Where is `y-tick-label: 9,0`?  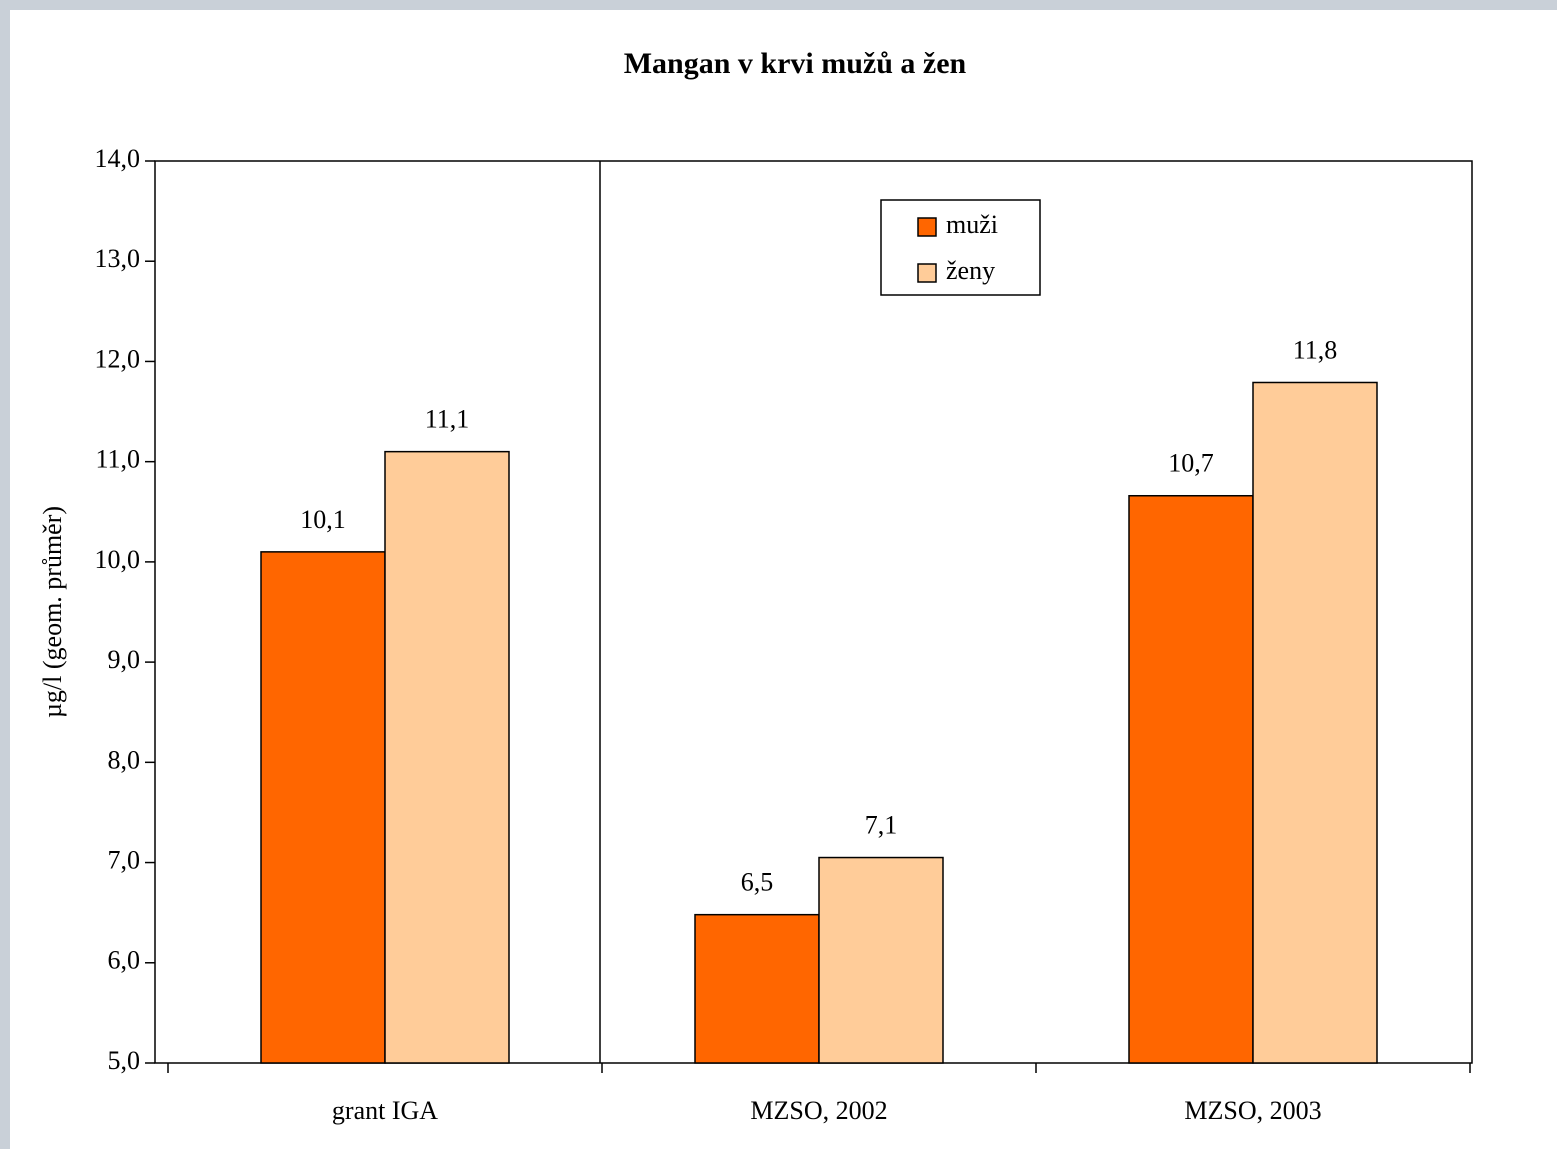
y-tick-label: 9,0 is located at coordinates (124, 659).